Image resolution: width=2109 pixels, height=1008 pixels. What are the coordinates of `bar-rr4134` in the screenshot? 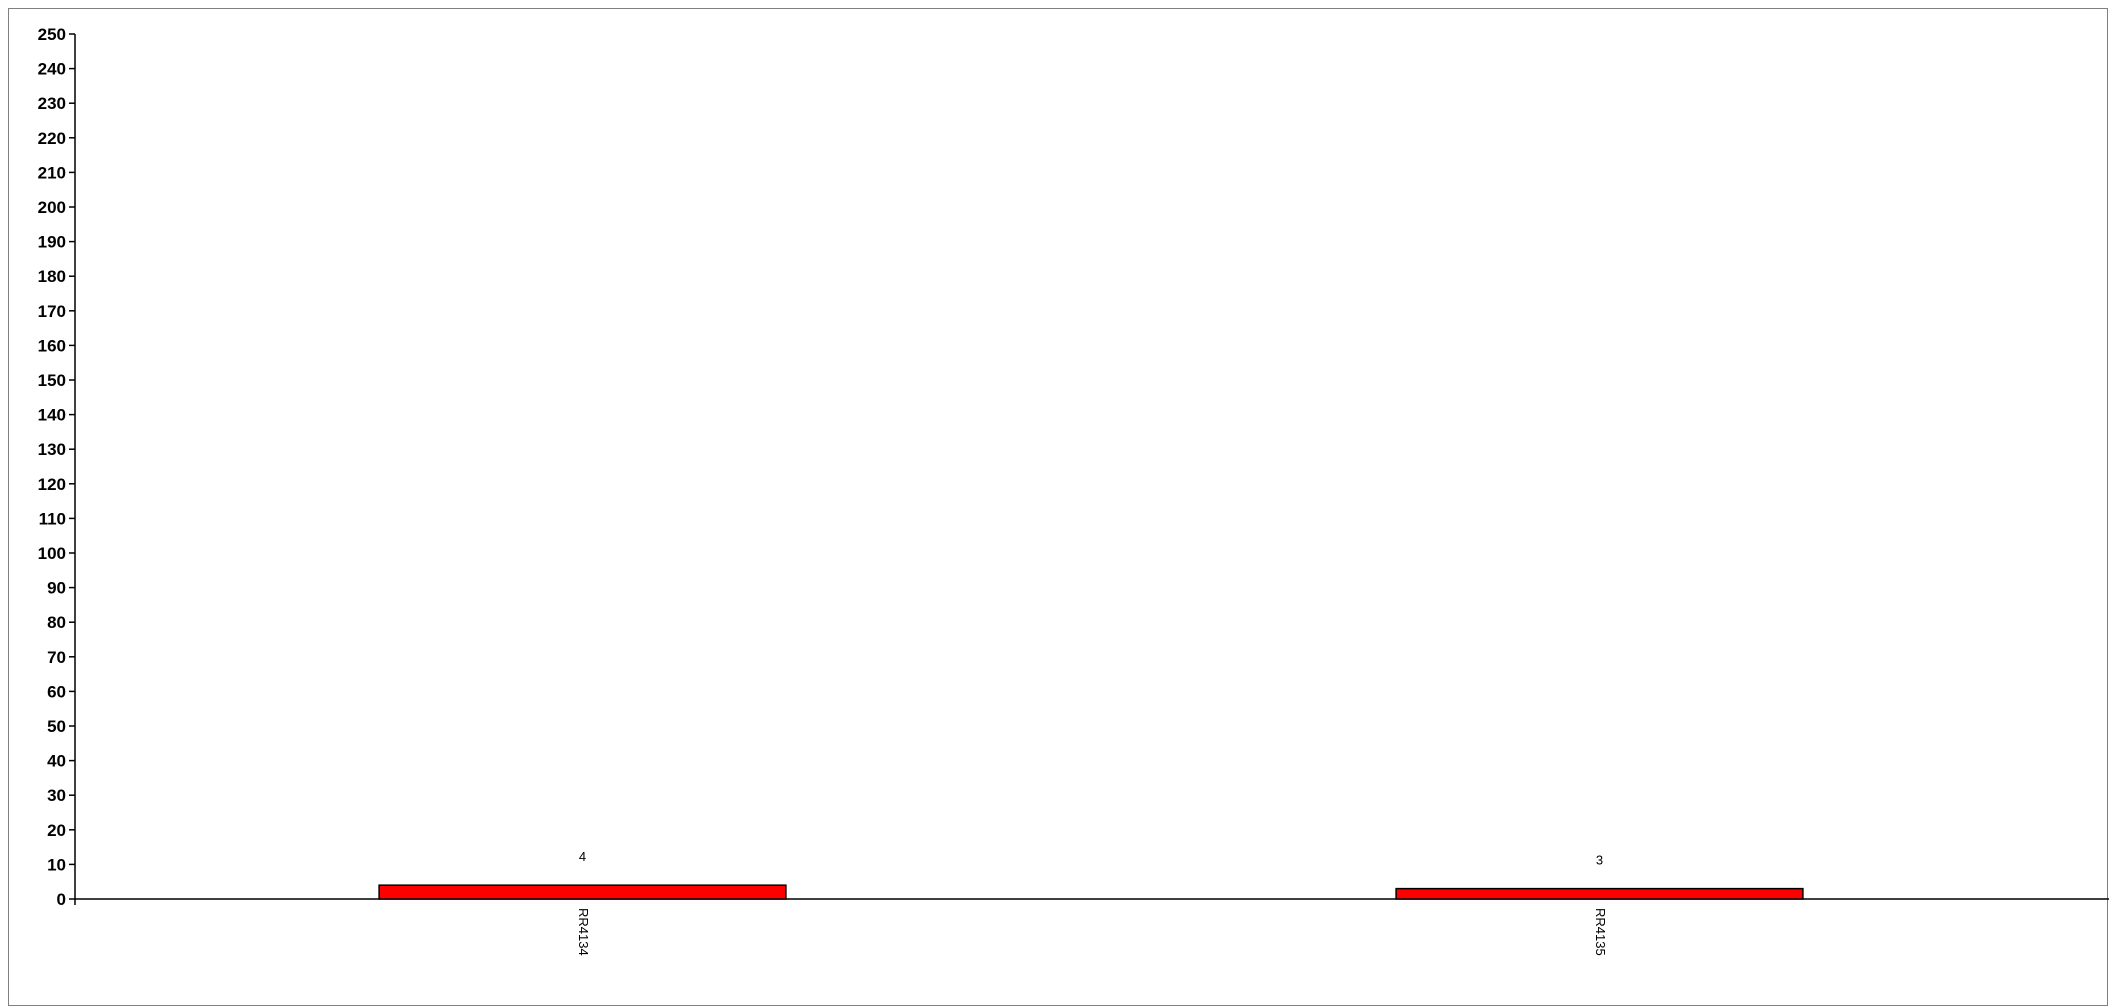 It's located at (582, 892).